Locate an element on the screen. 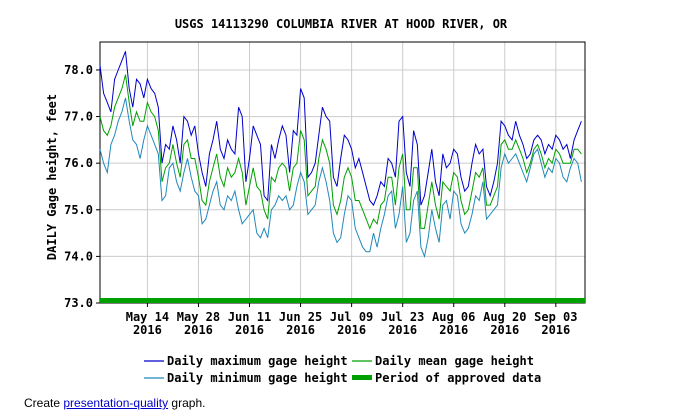 Image resolution: width=676 pixels, height=410 pixels. y-tick-label: 76.0 is located at coordinates (78, 163).